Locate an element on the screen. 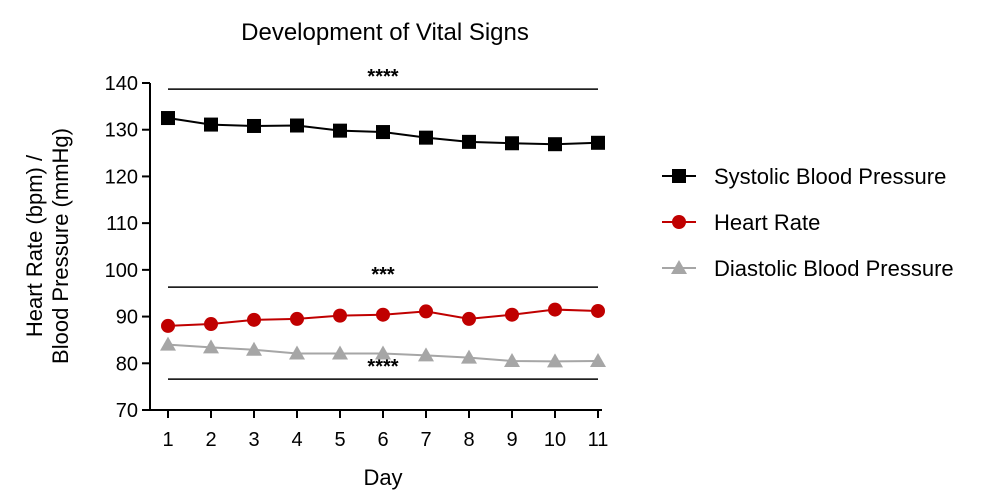 The height and width of the screenshot is (491, 1005). x-tick-label: 7 is located at coordinates (425, 440).